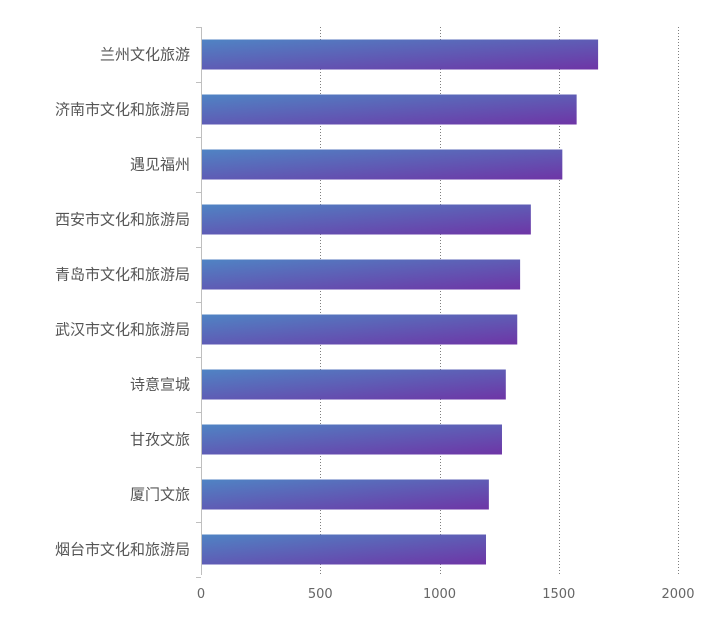 Image resolution: width=720 pixels, height=620 pixels. What do you see at coordinates (201, 594) in the screenshot?
I see `x-tick-label-0: 0` at bounding box center [201, 594].